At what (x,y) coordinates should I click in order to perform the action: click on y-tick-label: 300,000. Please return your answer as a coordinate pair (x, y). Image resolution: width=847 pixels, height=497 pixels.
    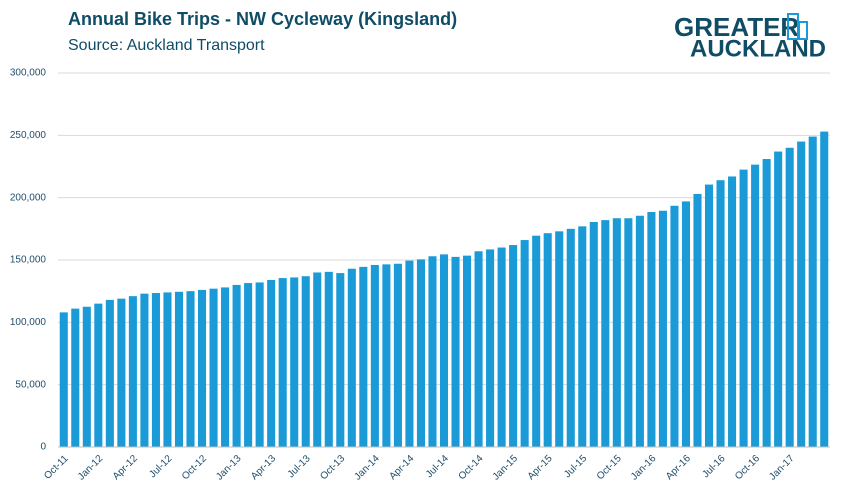
    Looking at the image, I should click on (28, 73).